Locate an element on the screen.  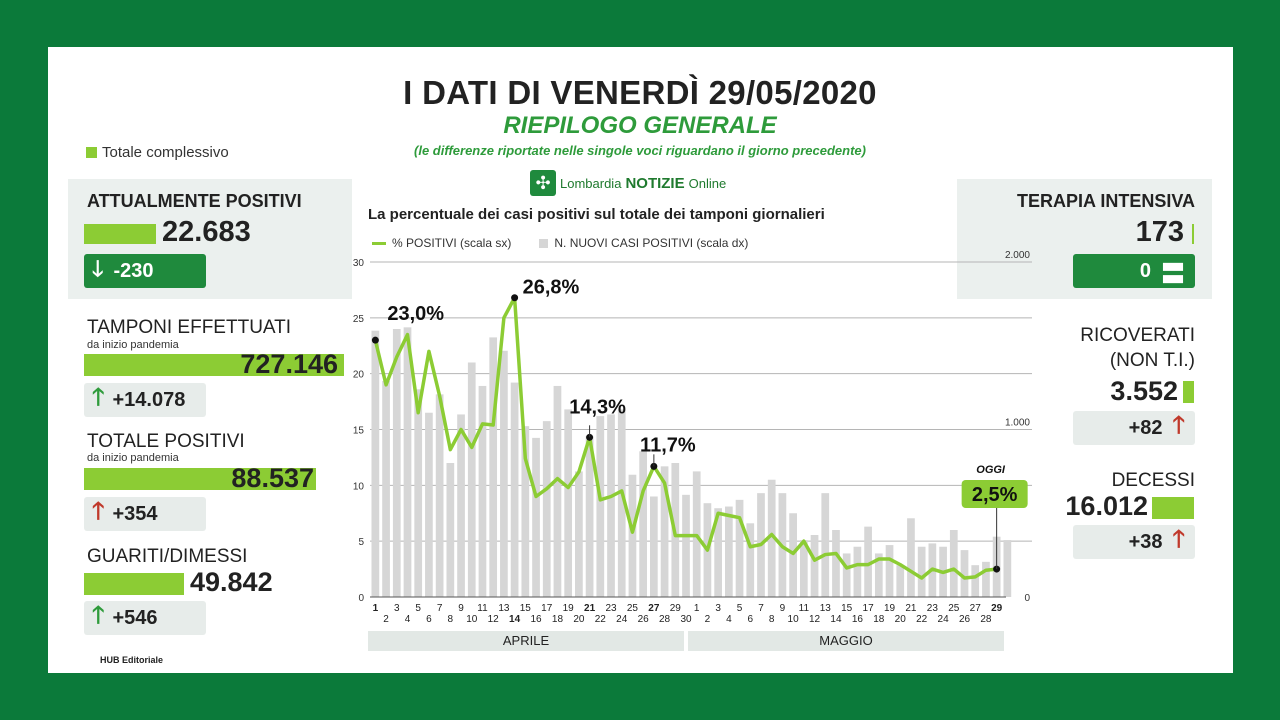
terapia-intensiva-label: TERAPIA INTENSIVA is located at coordinates (1105, 201).